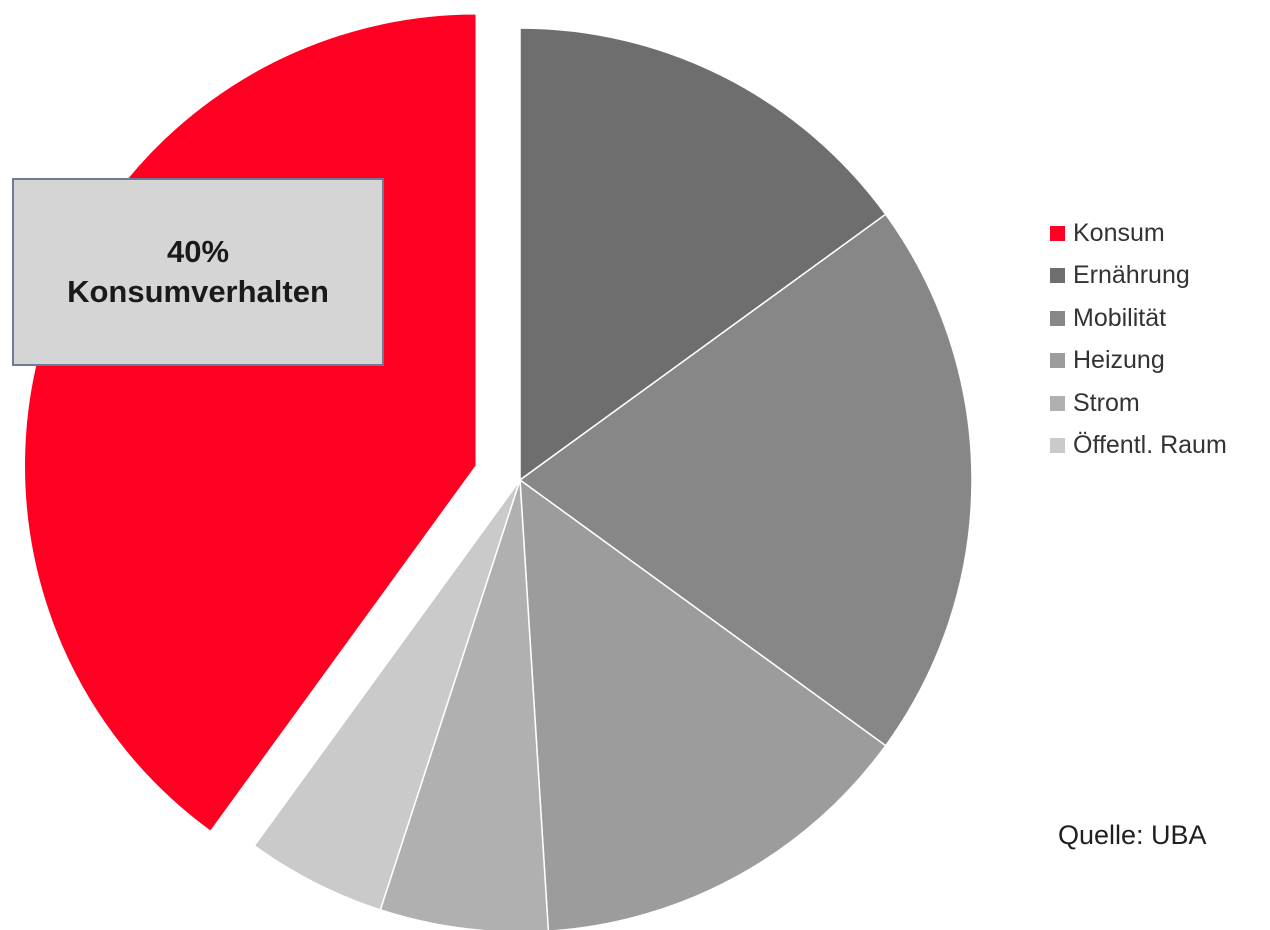 The height and width of the screenshot is (930, 1270). I want to click on legend-label: Mobilität, so click(1120, 317).